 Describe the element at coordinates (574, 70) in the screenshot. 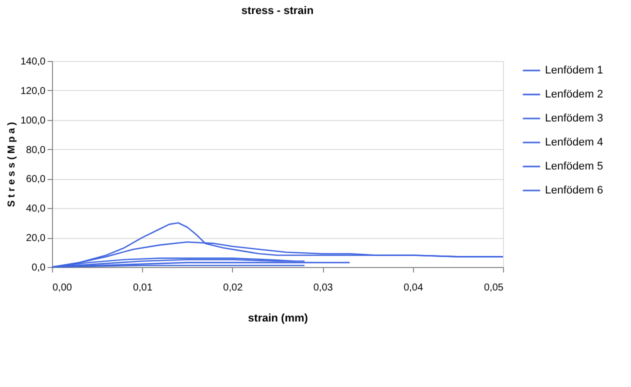

I see `legend-label: Lenfödem 1` at that location.